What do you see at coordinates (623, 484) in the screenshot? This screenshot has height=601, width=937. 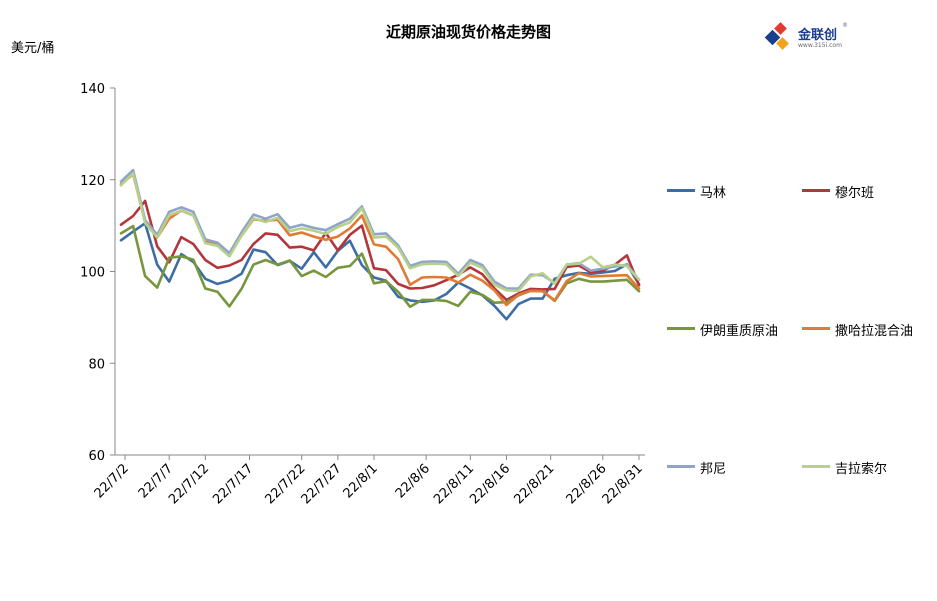 I see `x-tick-label: 22/8/31` at bounding box center [623, 484].